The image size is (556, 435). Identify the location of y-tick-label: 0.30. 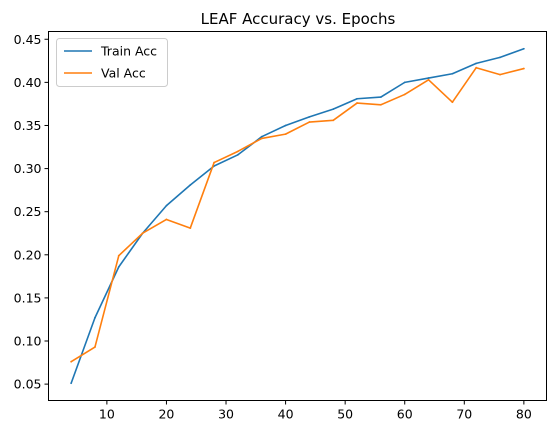
(28, 168).